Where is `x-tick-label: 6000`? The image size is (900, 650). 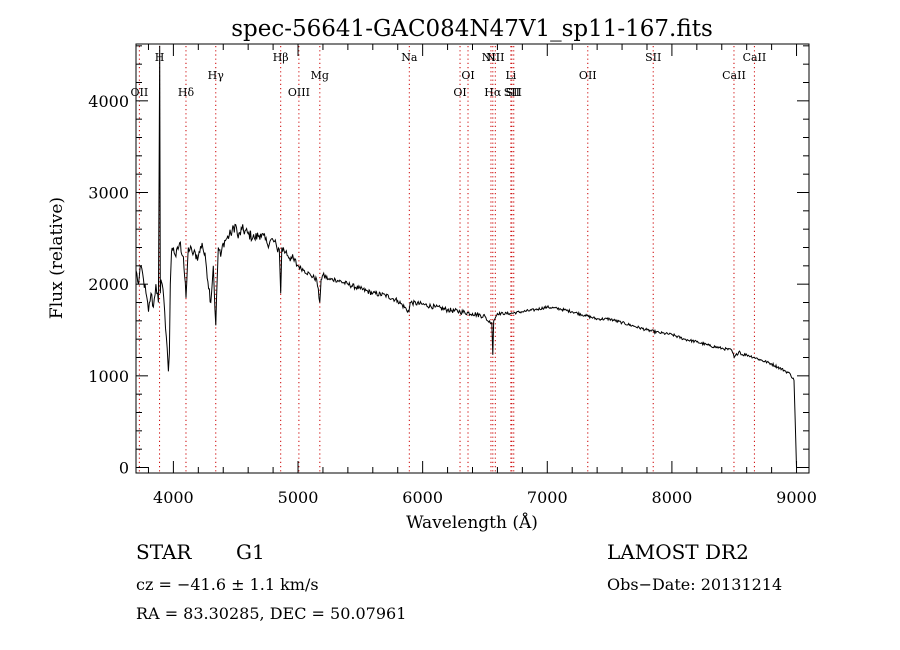 x-tick-label: 6000 is located at coordinates (422, 497).